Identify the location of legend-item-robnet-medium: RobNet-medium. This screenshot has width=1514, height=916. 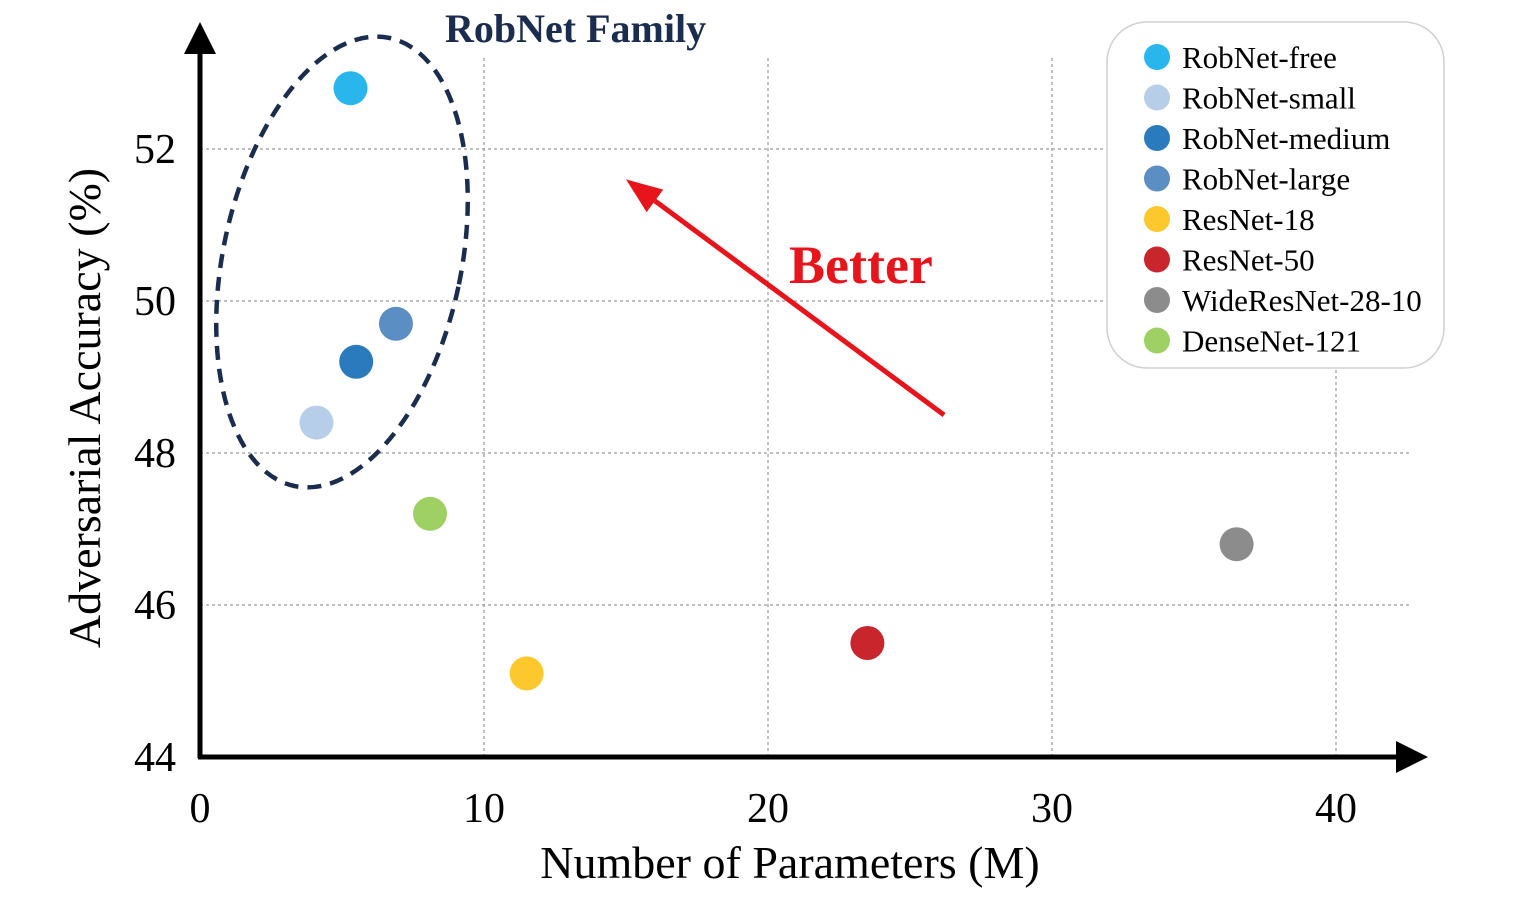
(1267, 138).